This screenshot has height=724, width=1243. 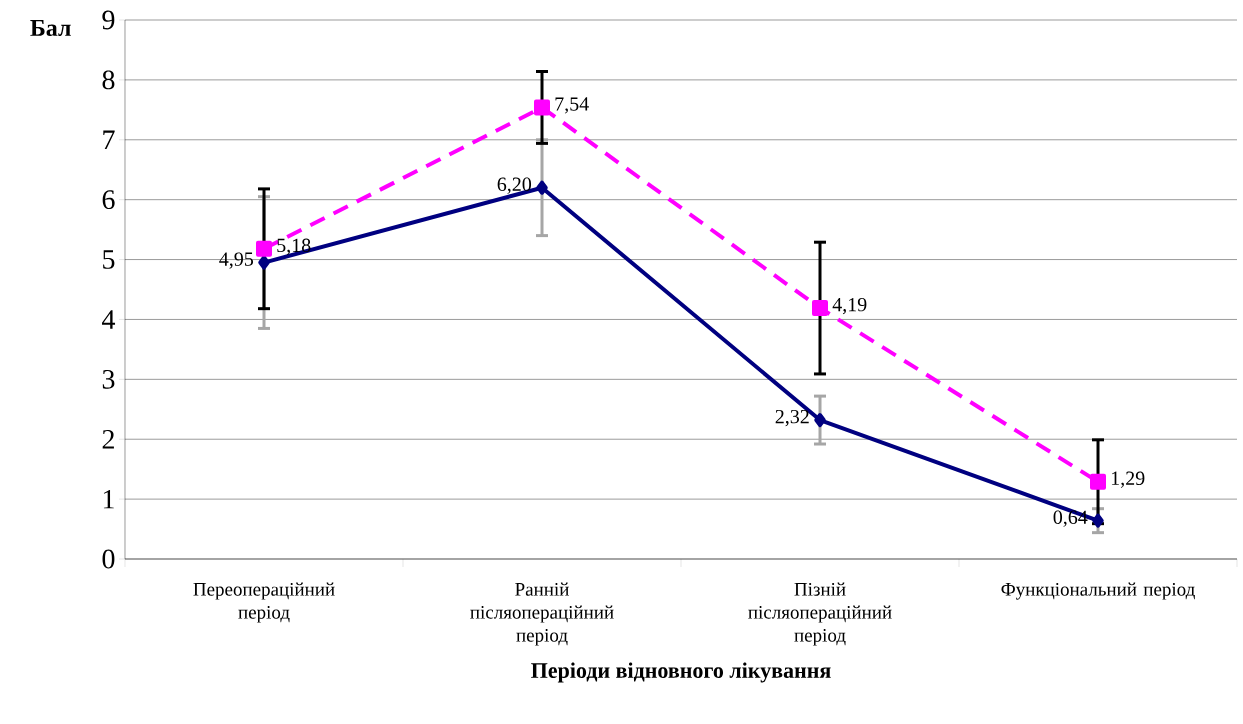 I want to click on y-tick-label: 6, so click(x=108, y=200).